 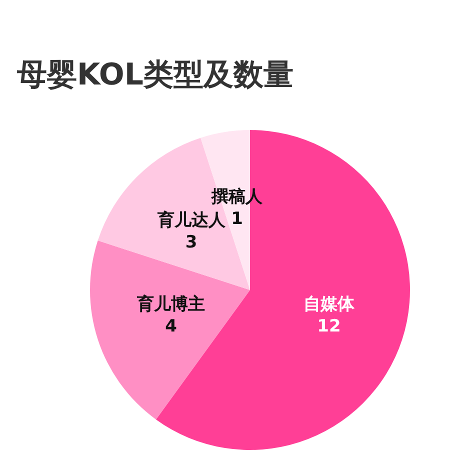 I want to click on data-label: 1, so click(x=237, y=219).